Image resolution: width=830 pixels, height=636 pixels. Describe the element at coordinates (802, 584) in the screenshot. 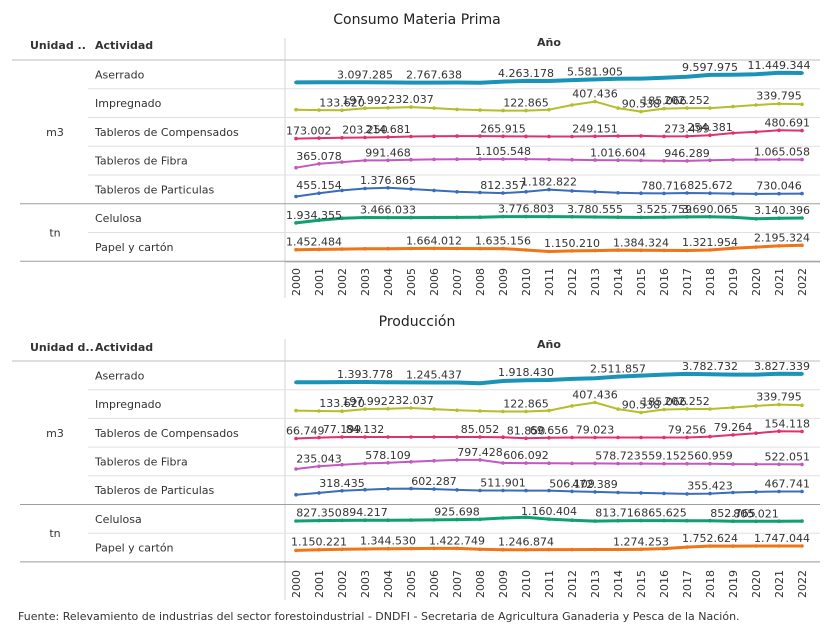

I see `year-tick-label: 2022` at that location.